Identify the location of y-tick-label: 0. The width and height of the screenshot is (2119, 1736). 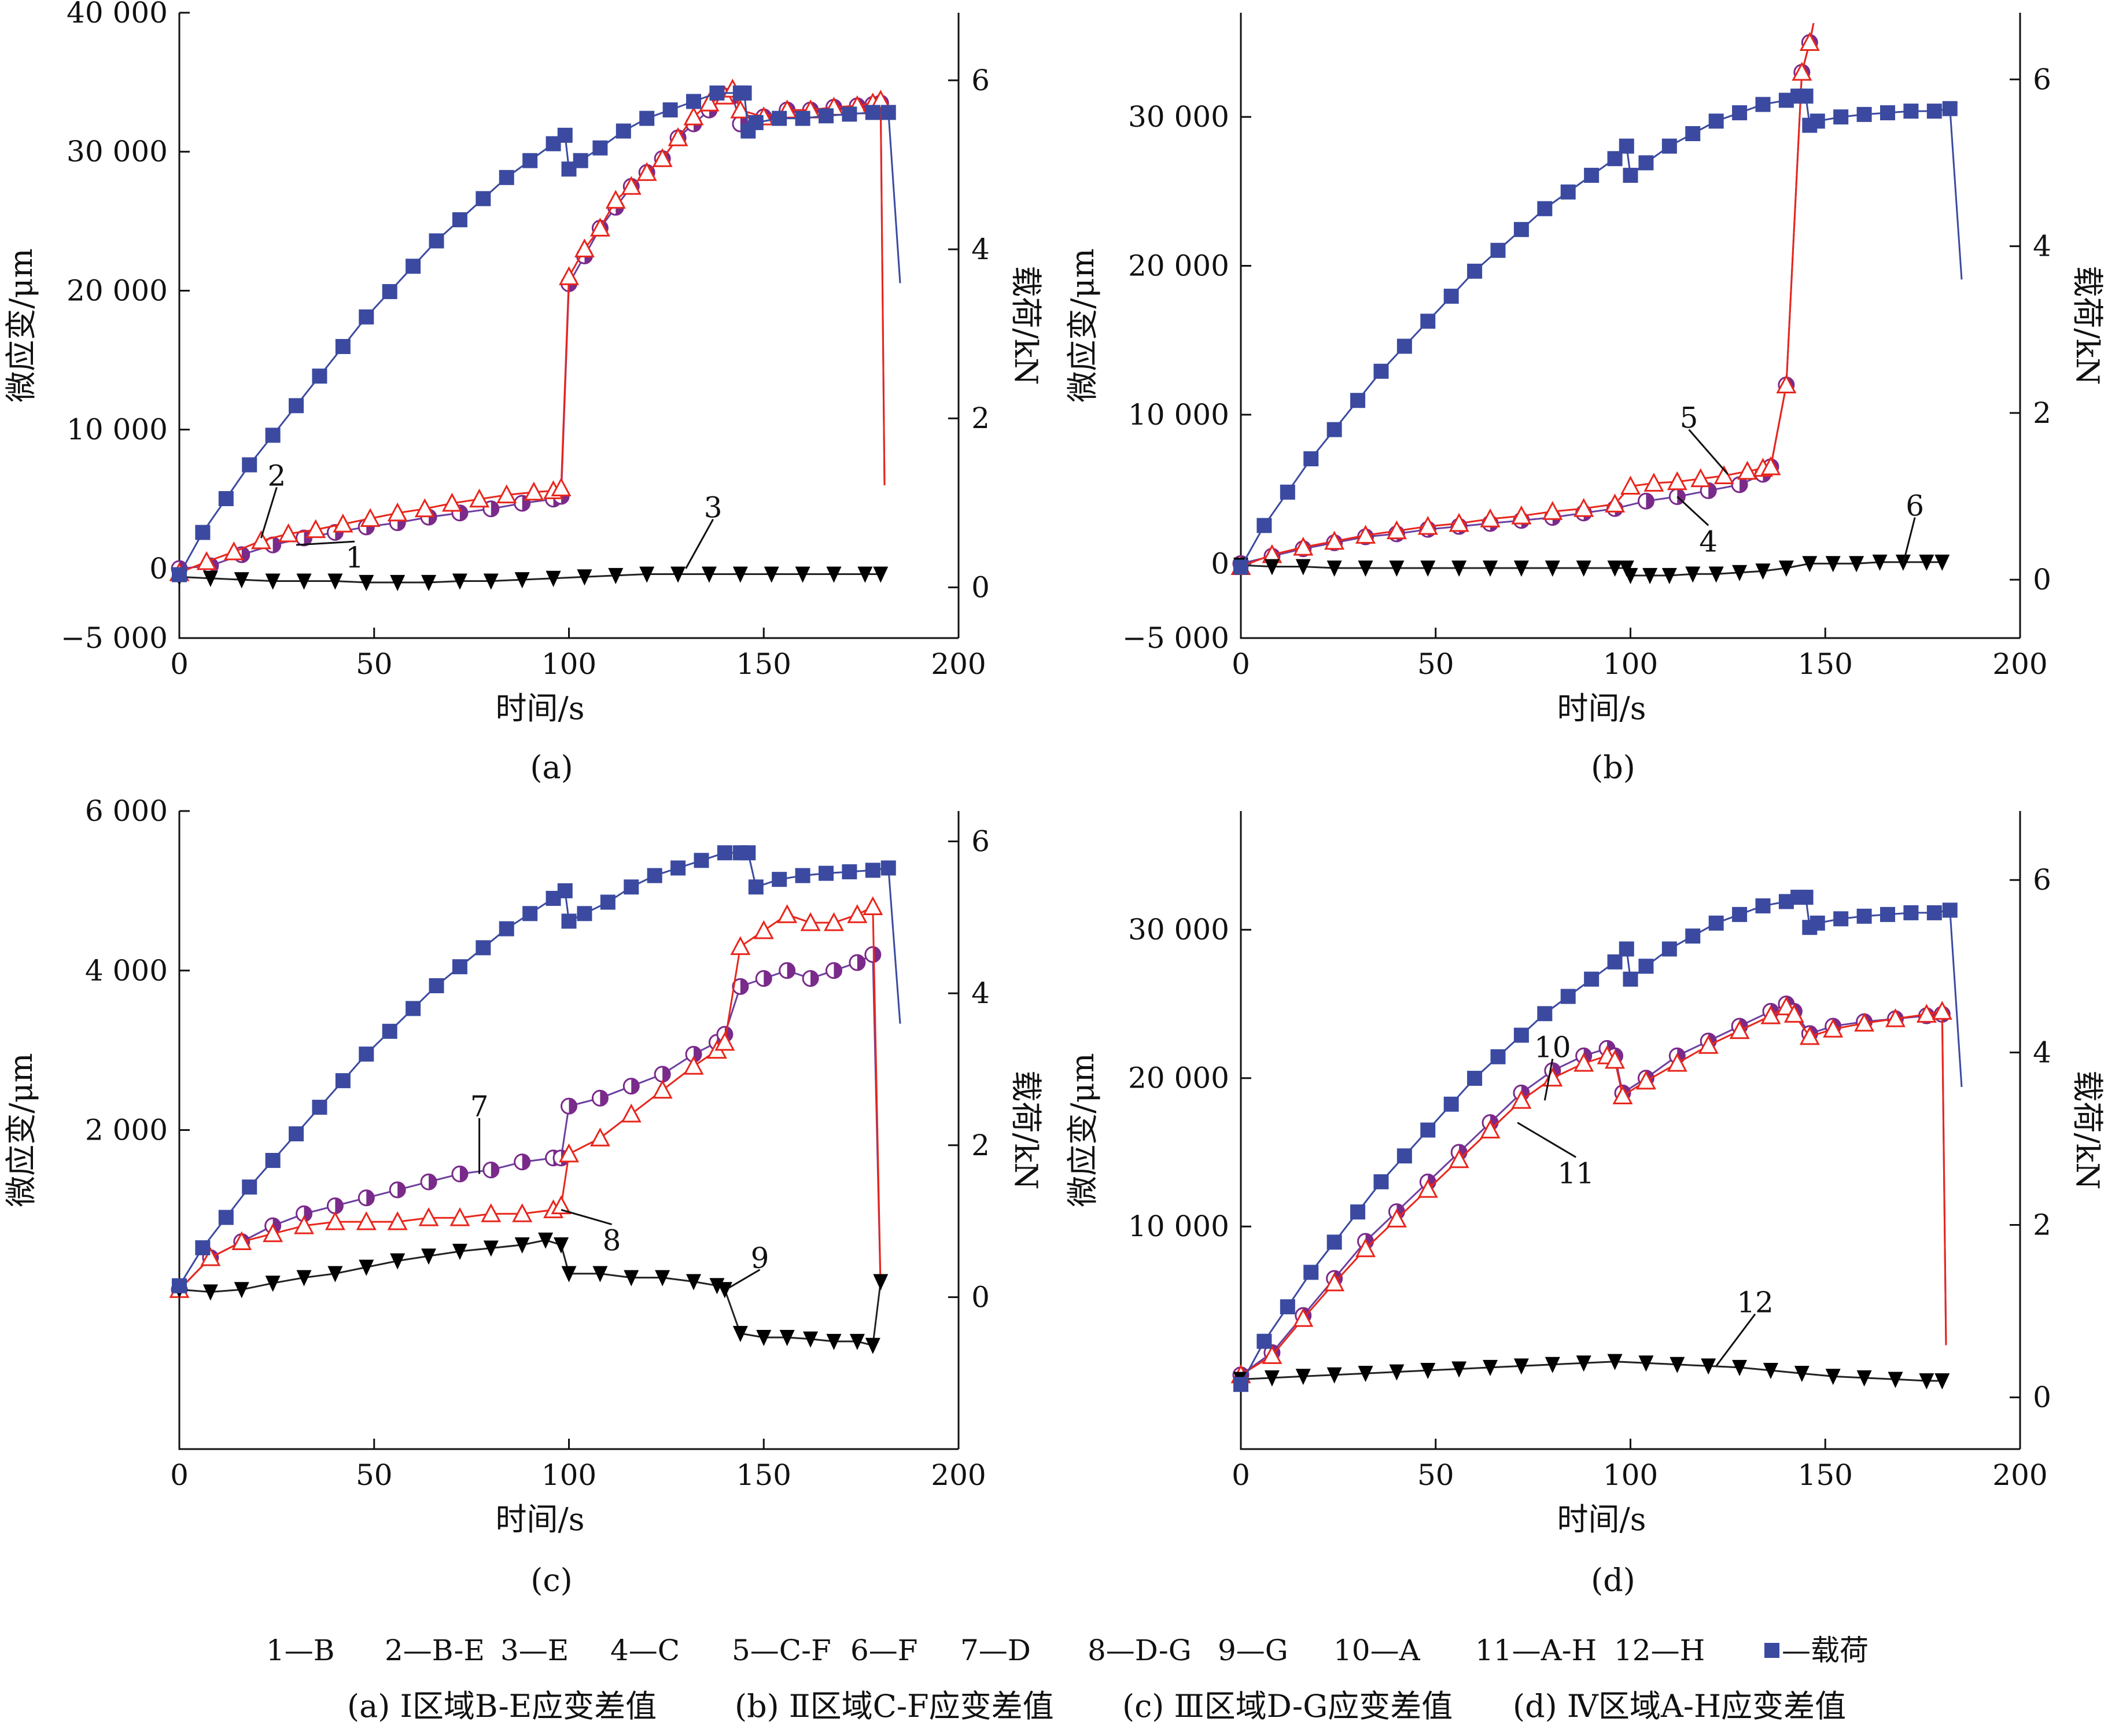
(159, 568).